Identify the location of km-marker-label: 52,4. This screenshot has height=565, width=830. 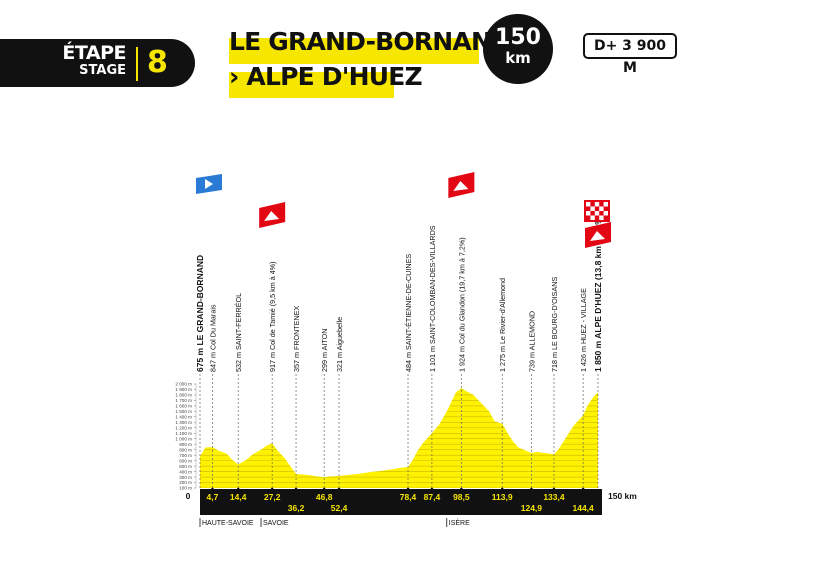
(339, 508).